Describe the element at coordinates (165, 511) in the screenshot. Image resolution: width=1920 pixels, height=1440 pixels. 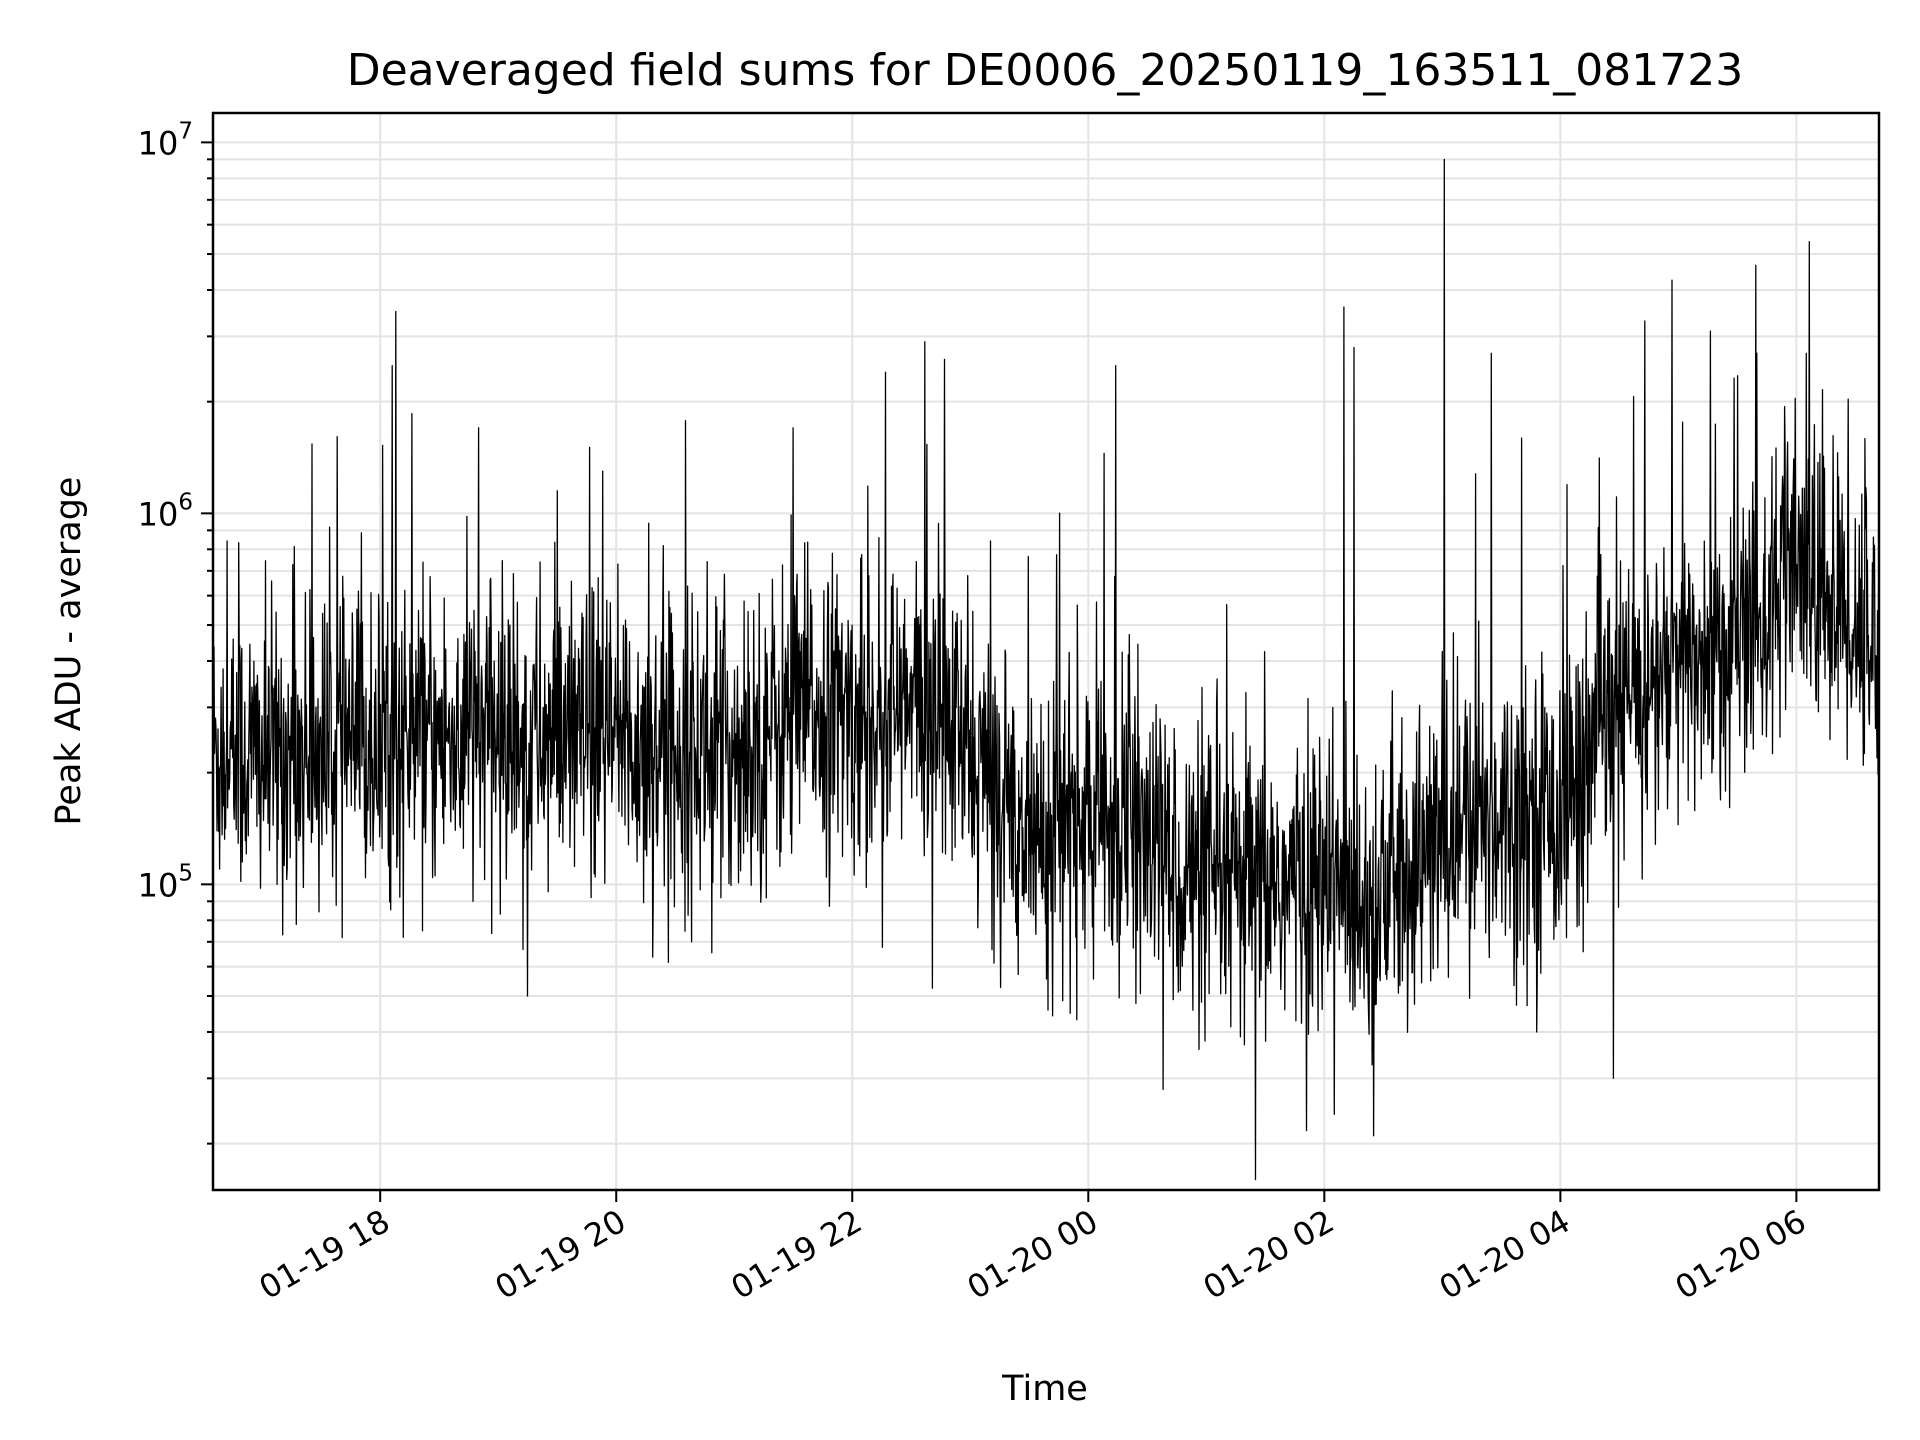
I see `y-tick-label: 10⁶` at that location.